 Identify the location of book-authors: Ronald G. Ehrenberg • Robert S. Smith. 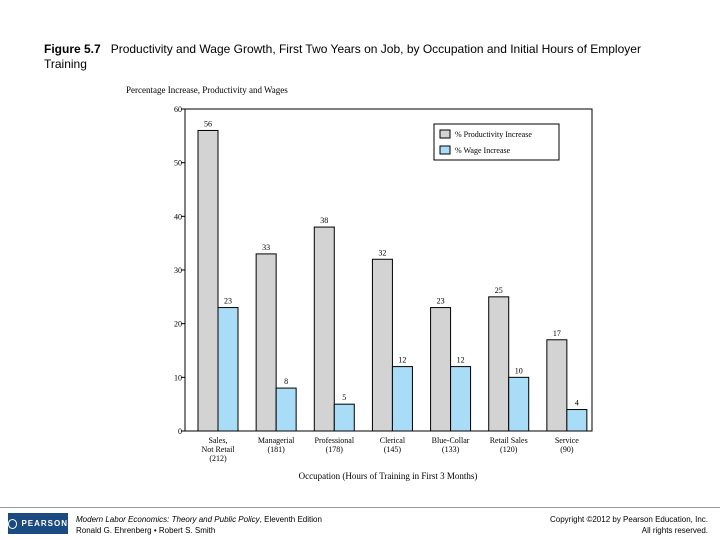
(146, 530).